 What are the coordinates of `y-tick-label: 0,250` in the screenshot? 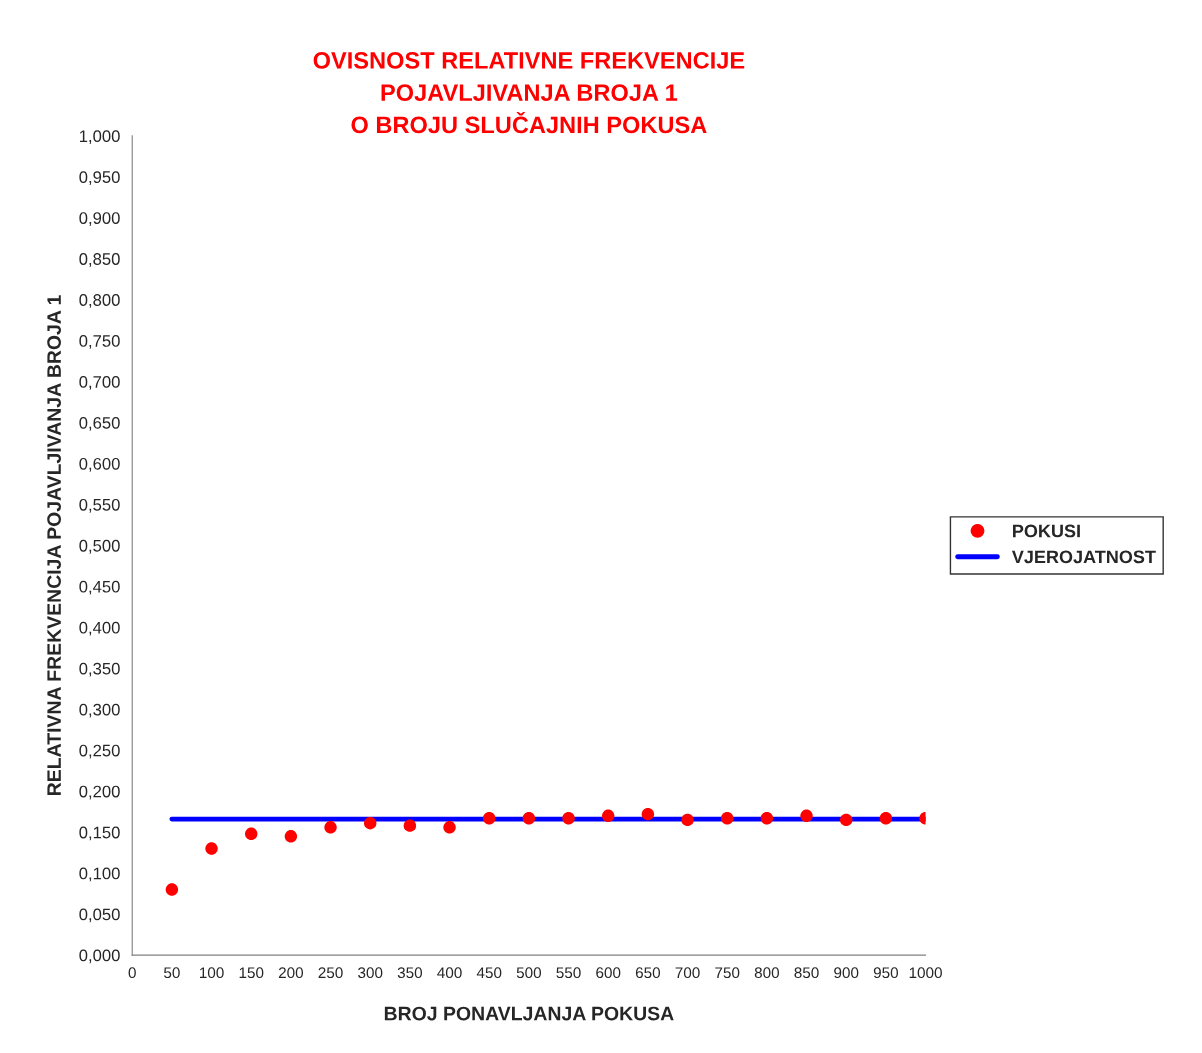 It's located at (99, 751).